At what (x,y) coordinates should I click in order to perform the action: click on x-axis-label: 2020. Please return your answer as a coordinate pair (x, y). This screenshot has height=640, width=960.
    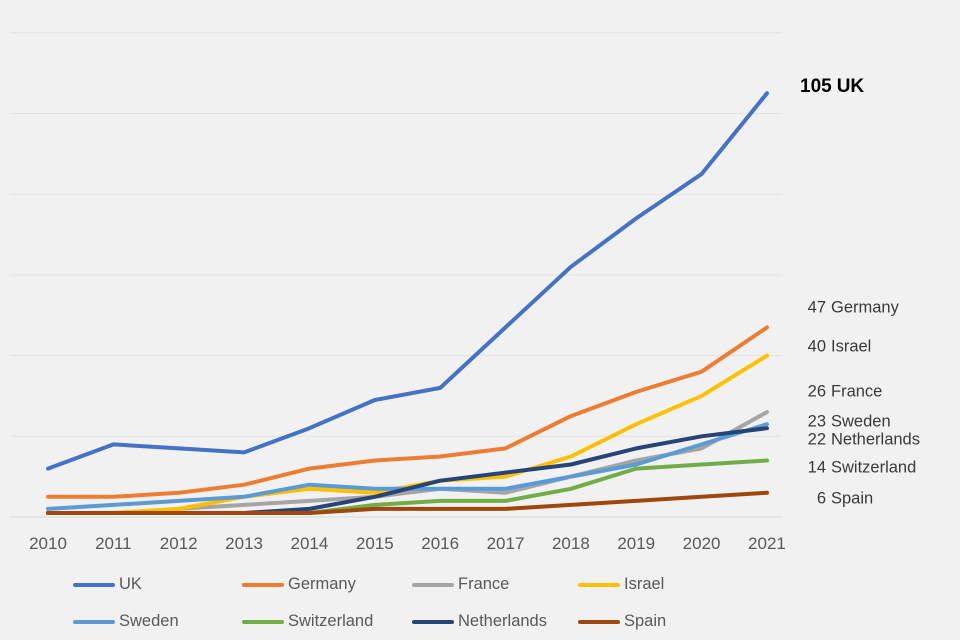
    Looking at the image, I should click on (701, 543).